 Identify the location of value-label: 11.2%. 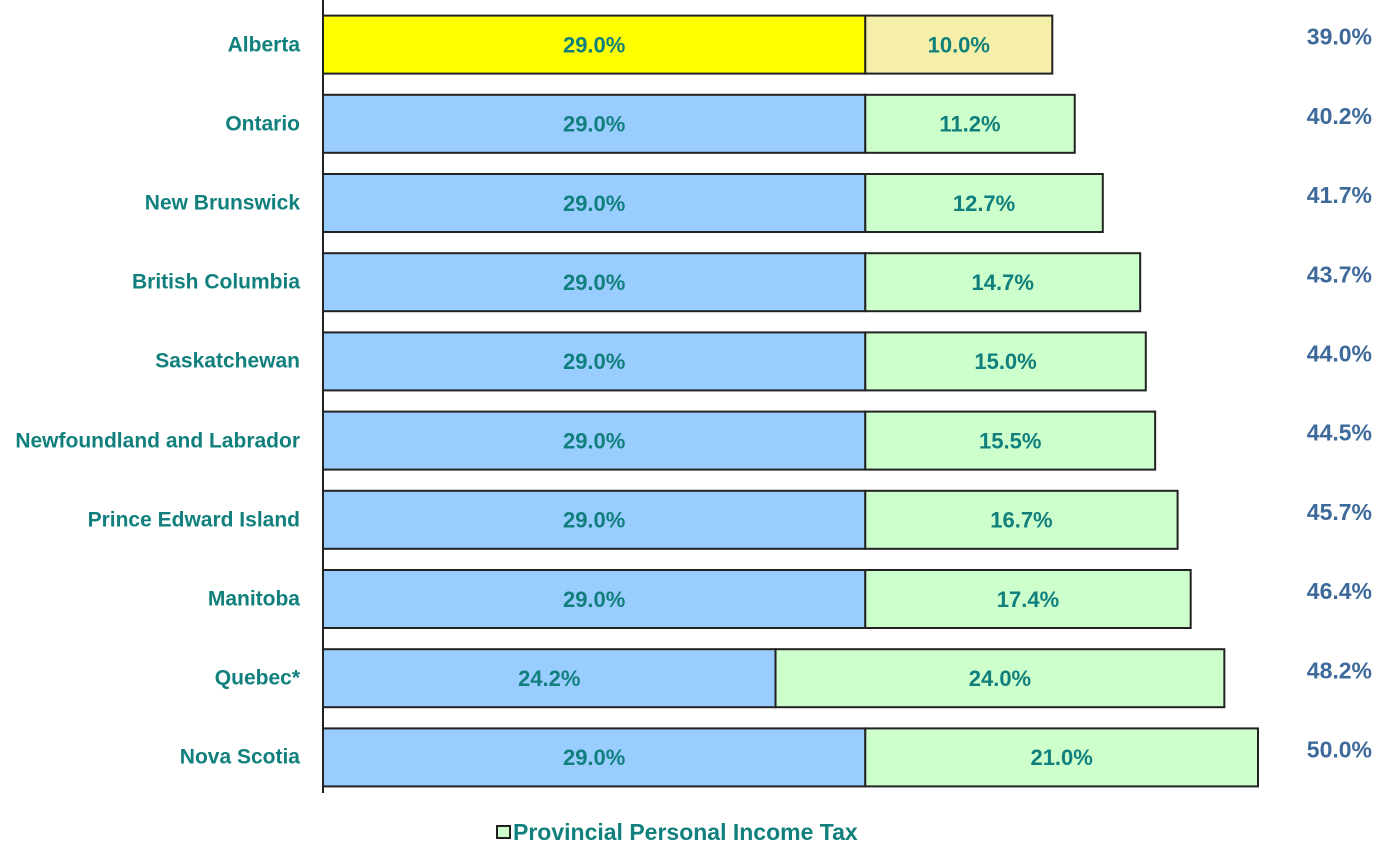
(969, 124).